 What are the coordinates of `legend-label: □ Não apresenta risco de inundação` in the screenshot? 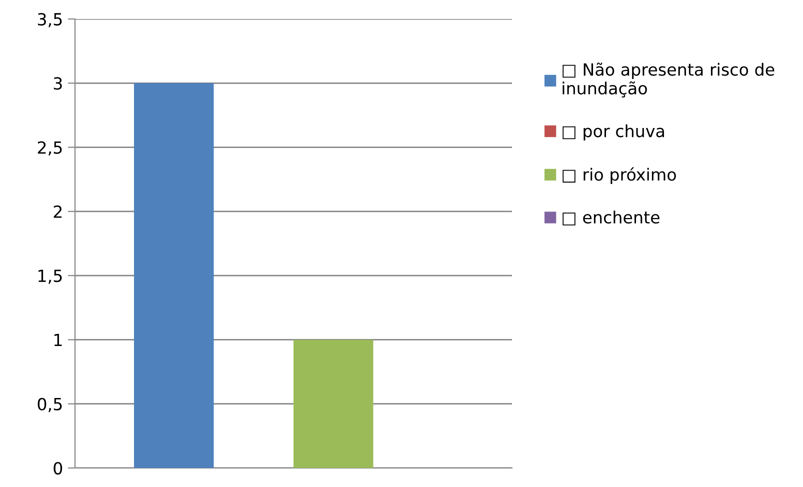 It's located at (668, 80).